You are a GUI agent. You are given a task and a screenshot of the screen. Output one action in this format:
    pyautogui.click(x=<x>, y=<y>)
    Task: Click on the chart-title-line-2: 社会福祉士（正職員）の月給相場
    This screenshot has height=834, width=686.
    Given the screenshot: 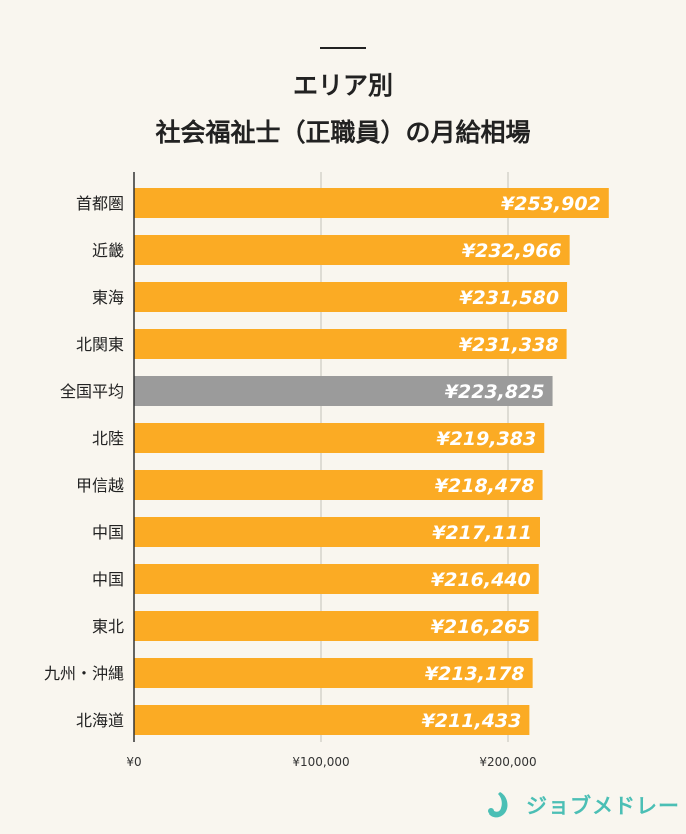 What is the action you would take?
    pyautogui.click(x=343, y=132)
    